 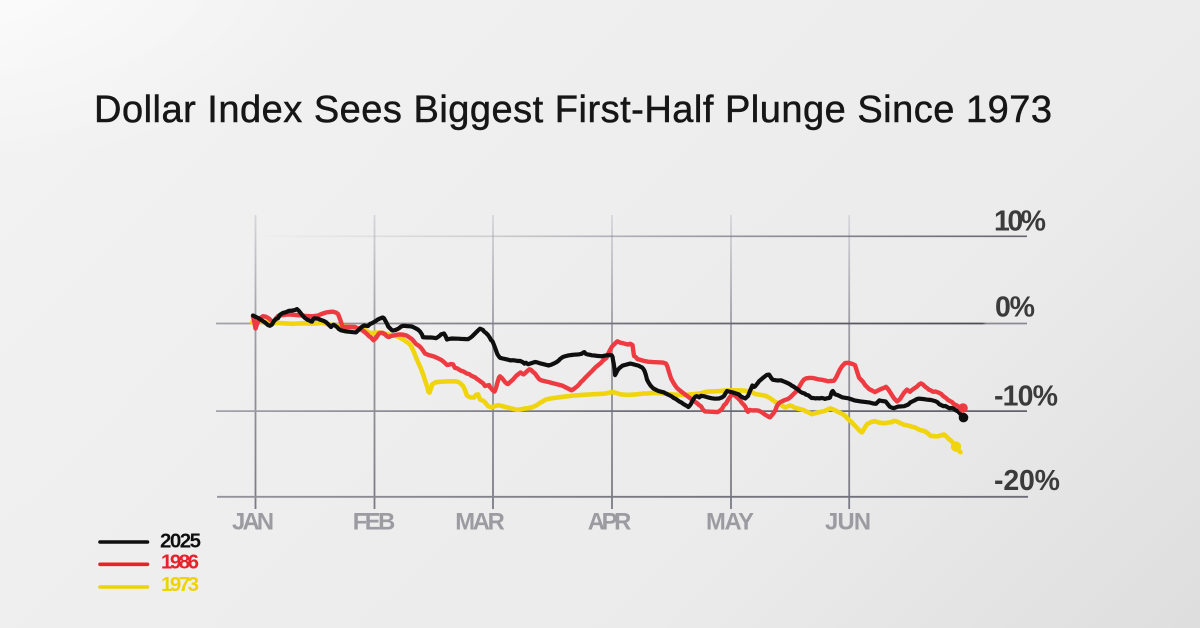 I want to click on svg-text: JUN, so click(x=848, y=522).